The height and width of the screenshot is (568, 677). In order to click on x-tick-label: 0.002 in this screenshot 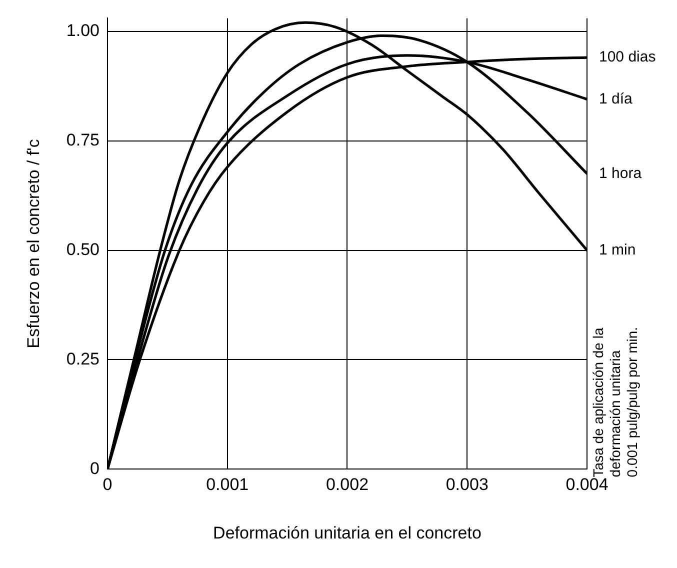, I will do `click(347, 484)`.